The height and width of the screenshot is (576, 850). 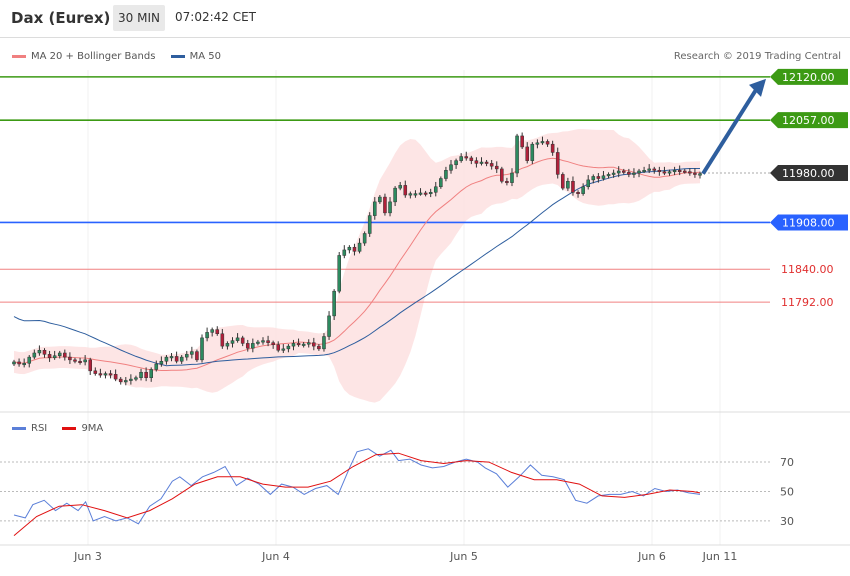 What do you see at coordinates (809, 76) in the screenshot?
I see `level-tag-12120.00: 12120.00` at bounding box center [809, 76].